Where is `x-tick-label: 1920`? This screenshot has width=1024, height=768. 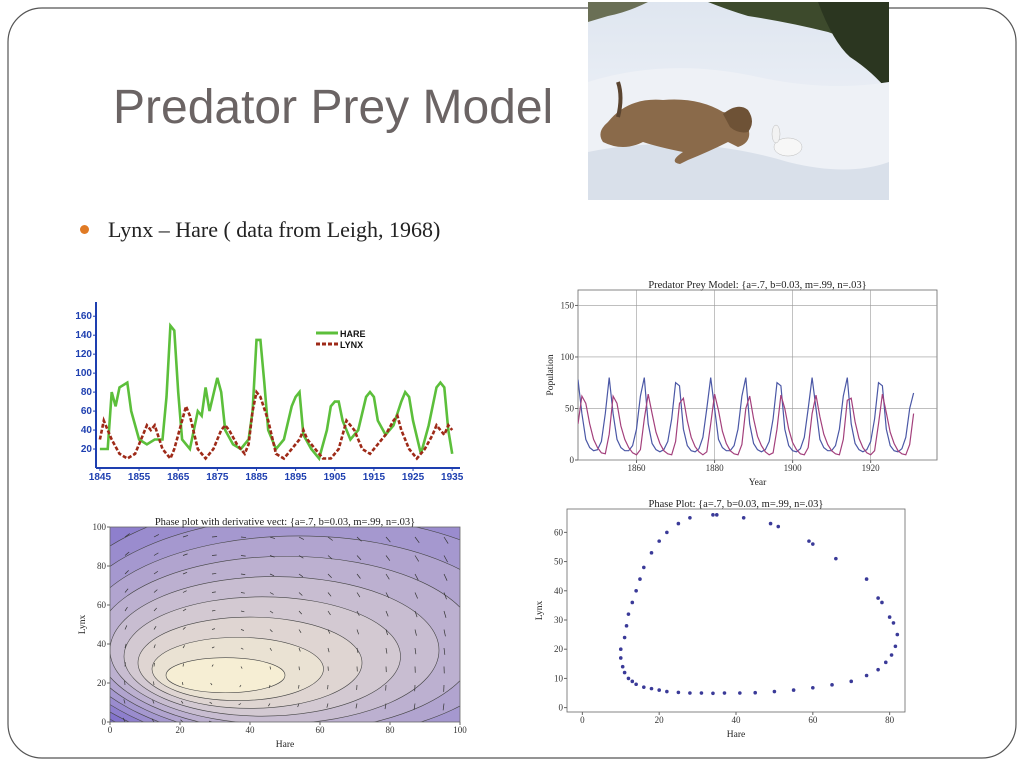
x-tick-label: 1920 is located at coordinates (871, 468).